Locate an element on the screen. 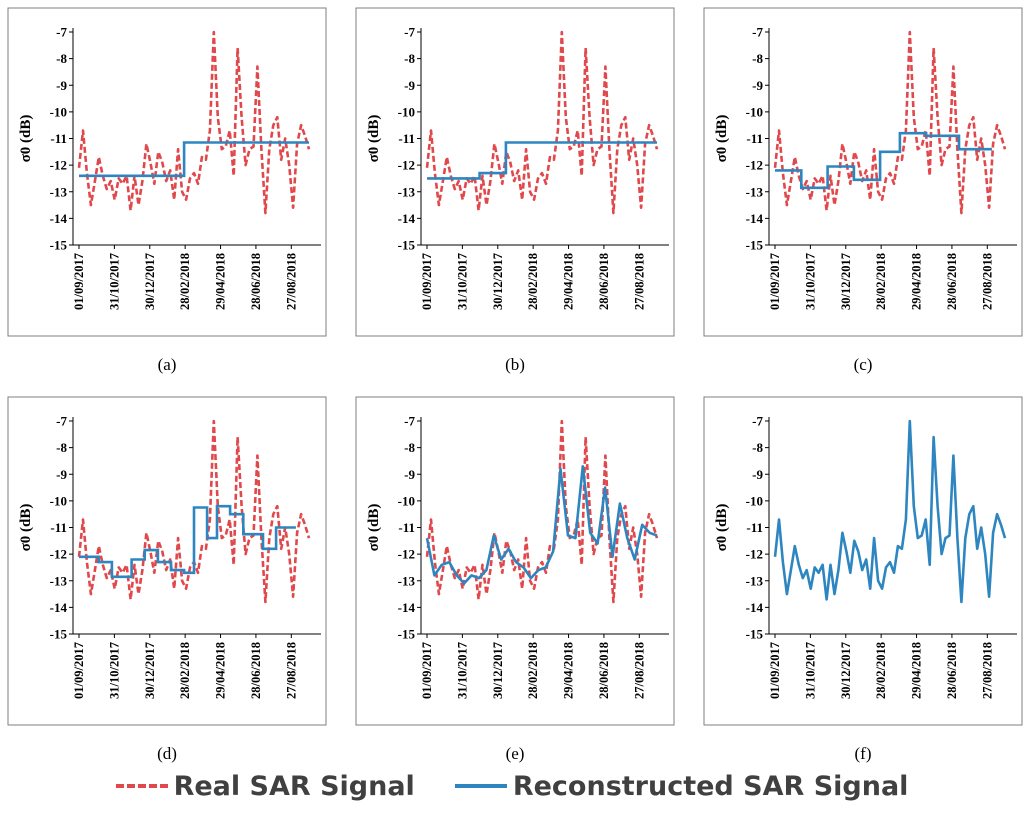 This screenshot has height=819, width=1024. panel-caption: (e) is located at coordinates (515, 753).